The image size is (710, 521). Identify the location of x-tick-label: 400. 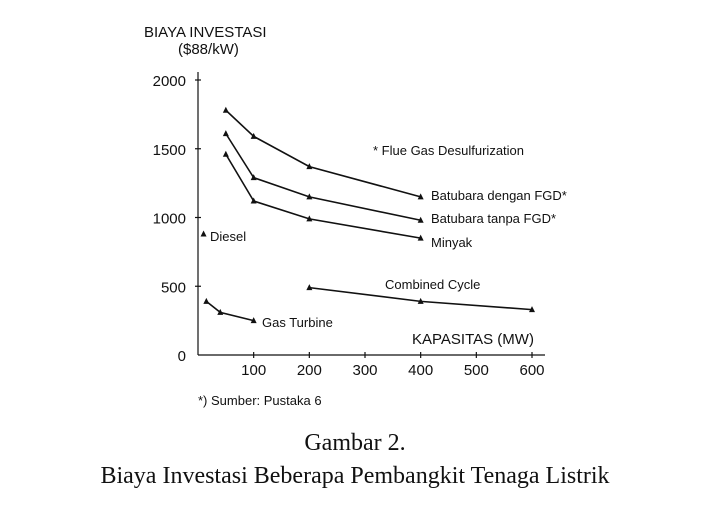
(420, 370).